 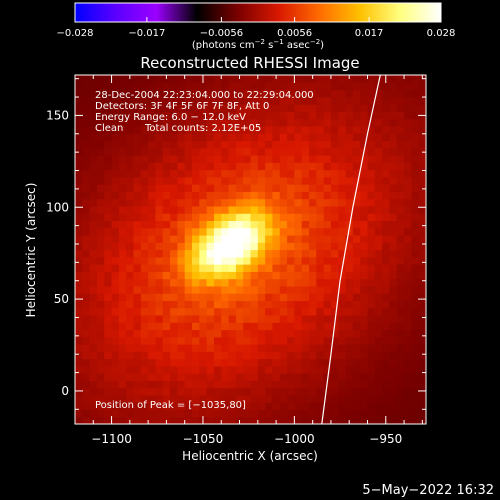 I want to click on info-total-counts: Total counts: 2.12E+05, so click(x=202, y=128).